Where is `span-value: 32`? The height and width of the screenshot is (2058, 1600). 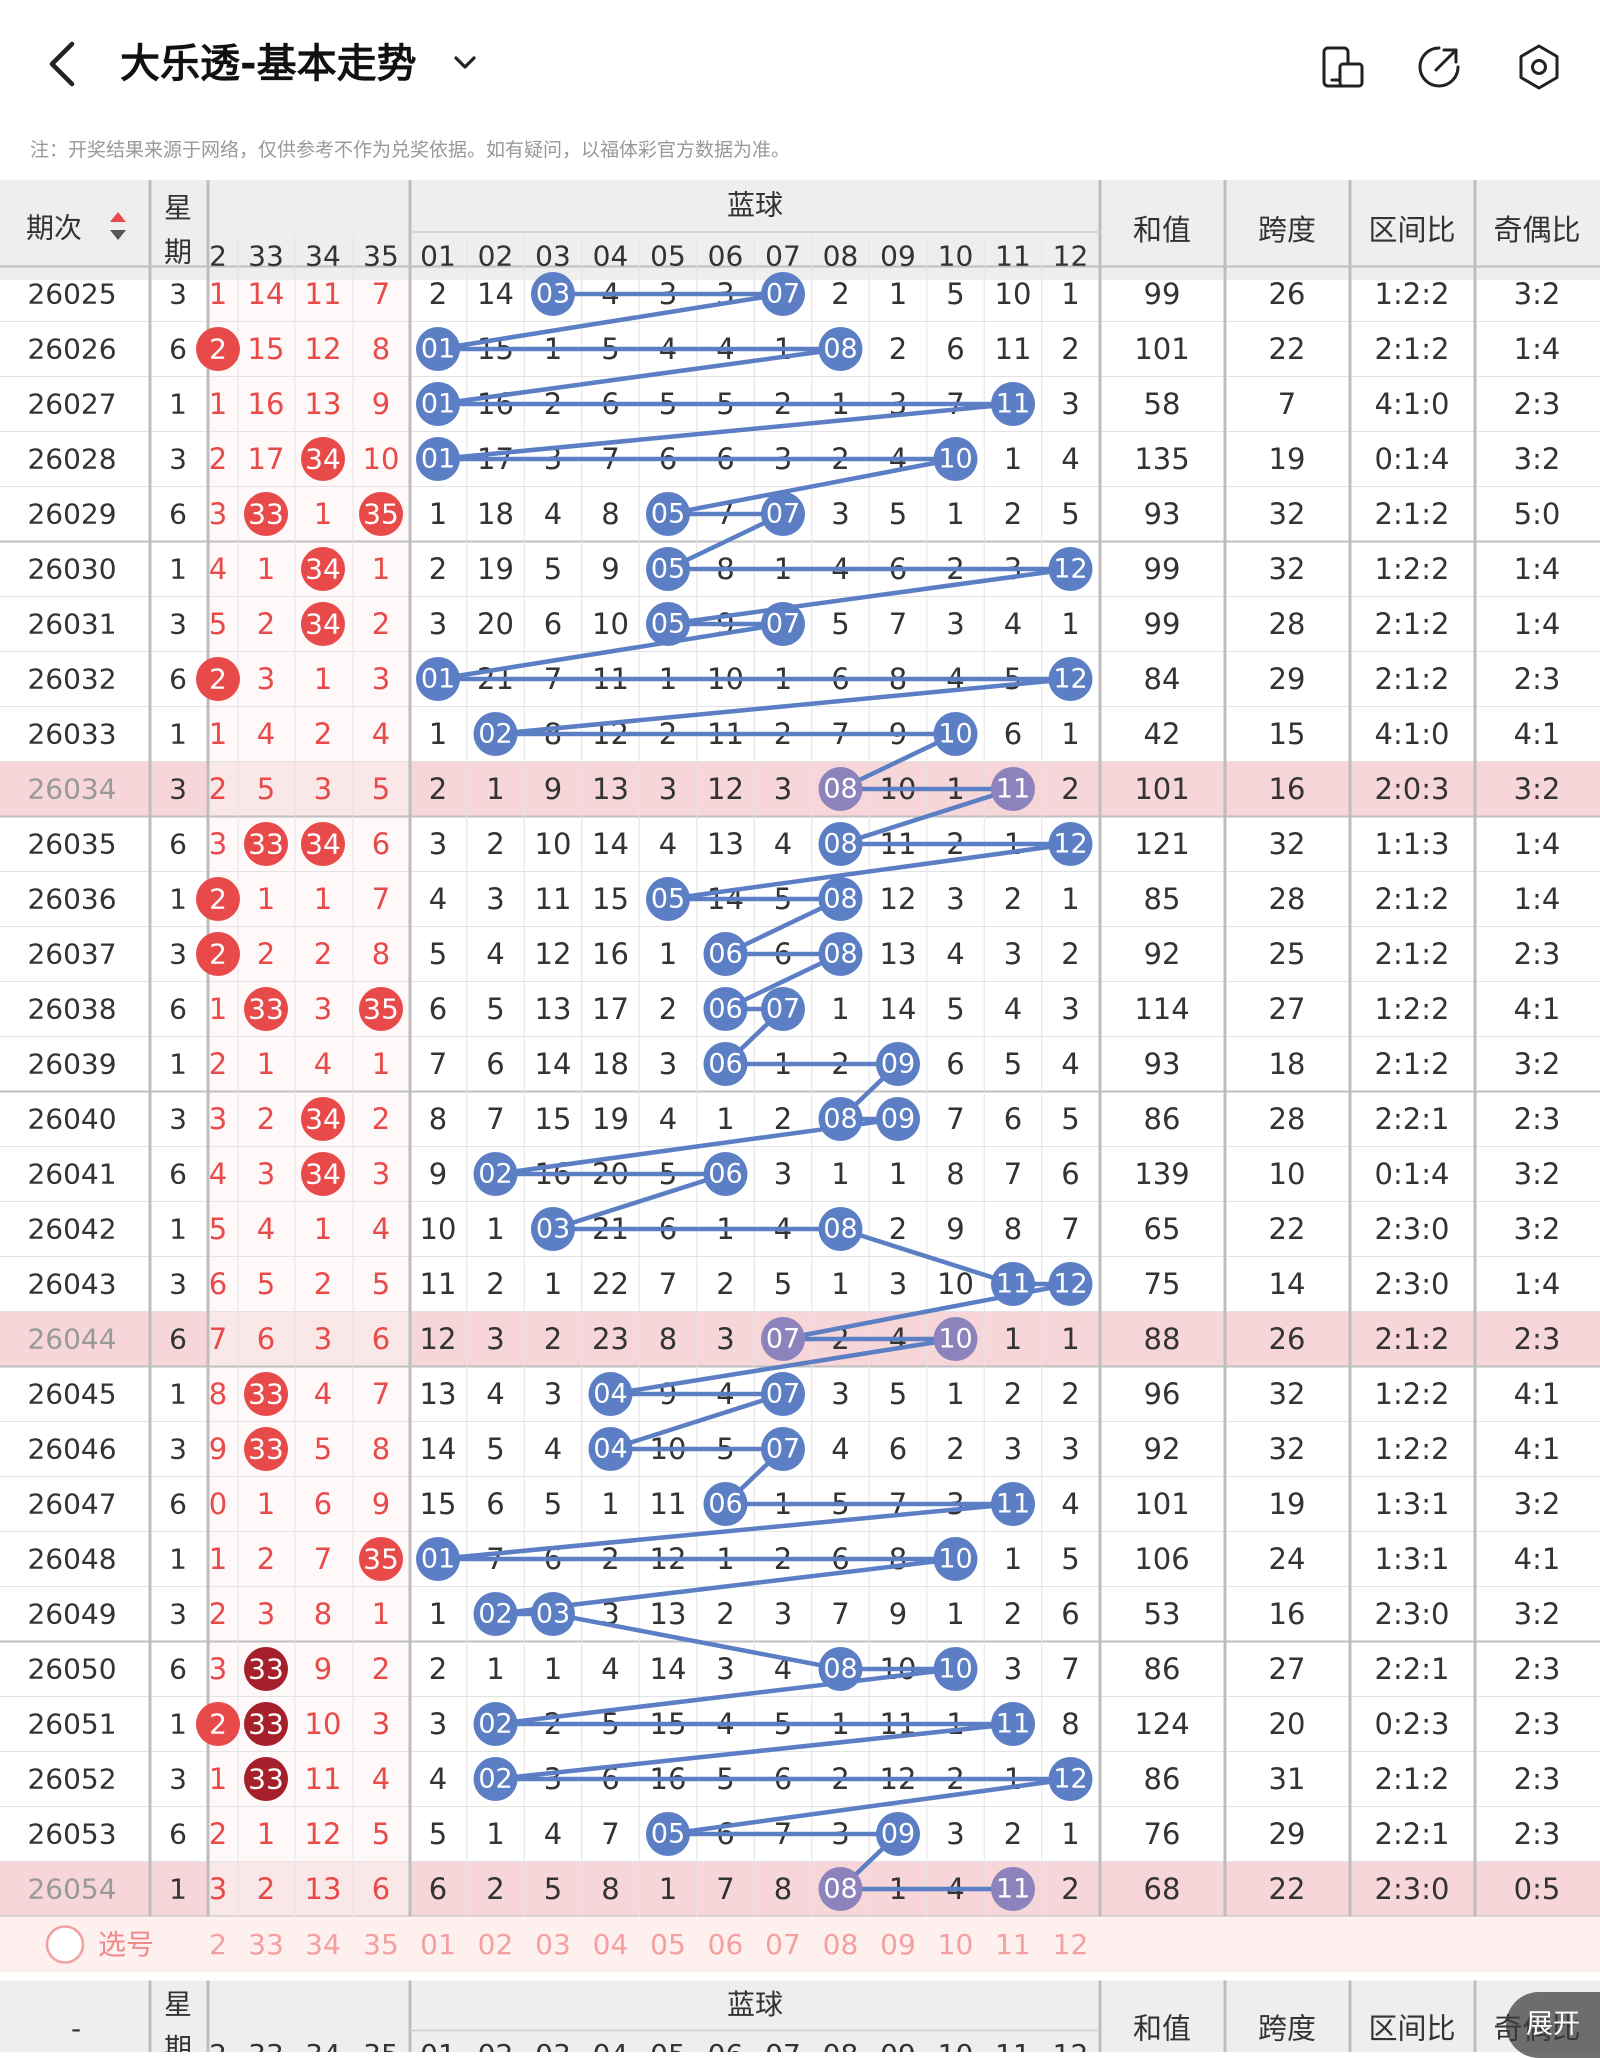
span-value: 32 is located at coordinates (1287, 514).